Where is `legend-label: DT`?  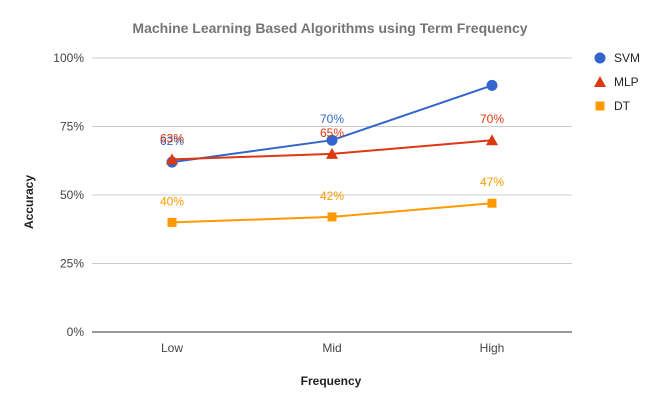
legend-label: DT is located at coordinates (622, 106).